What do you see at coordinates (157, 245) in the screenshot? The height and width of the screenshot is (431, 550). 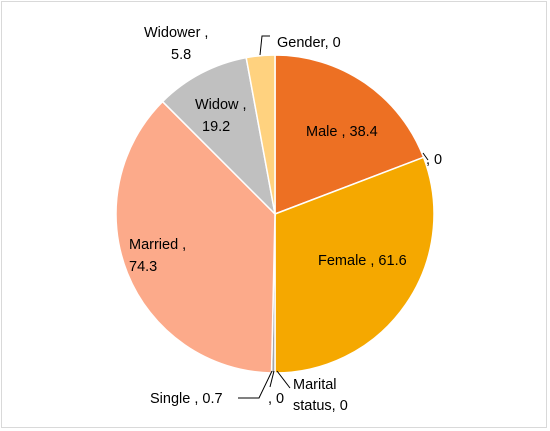 I see `label-married-line1: Married ,` at bounding box center [157, 245].